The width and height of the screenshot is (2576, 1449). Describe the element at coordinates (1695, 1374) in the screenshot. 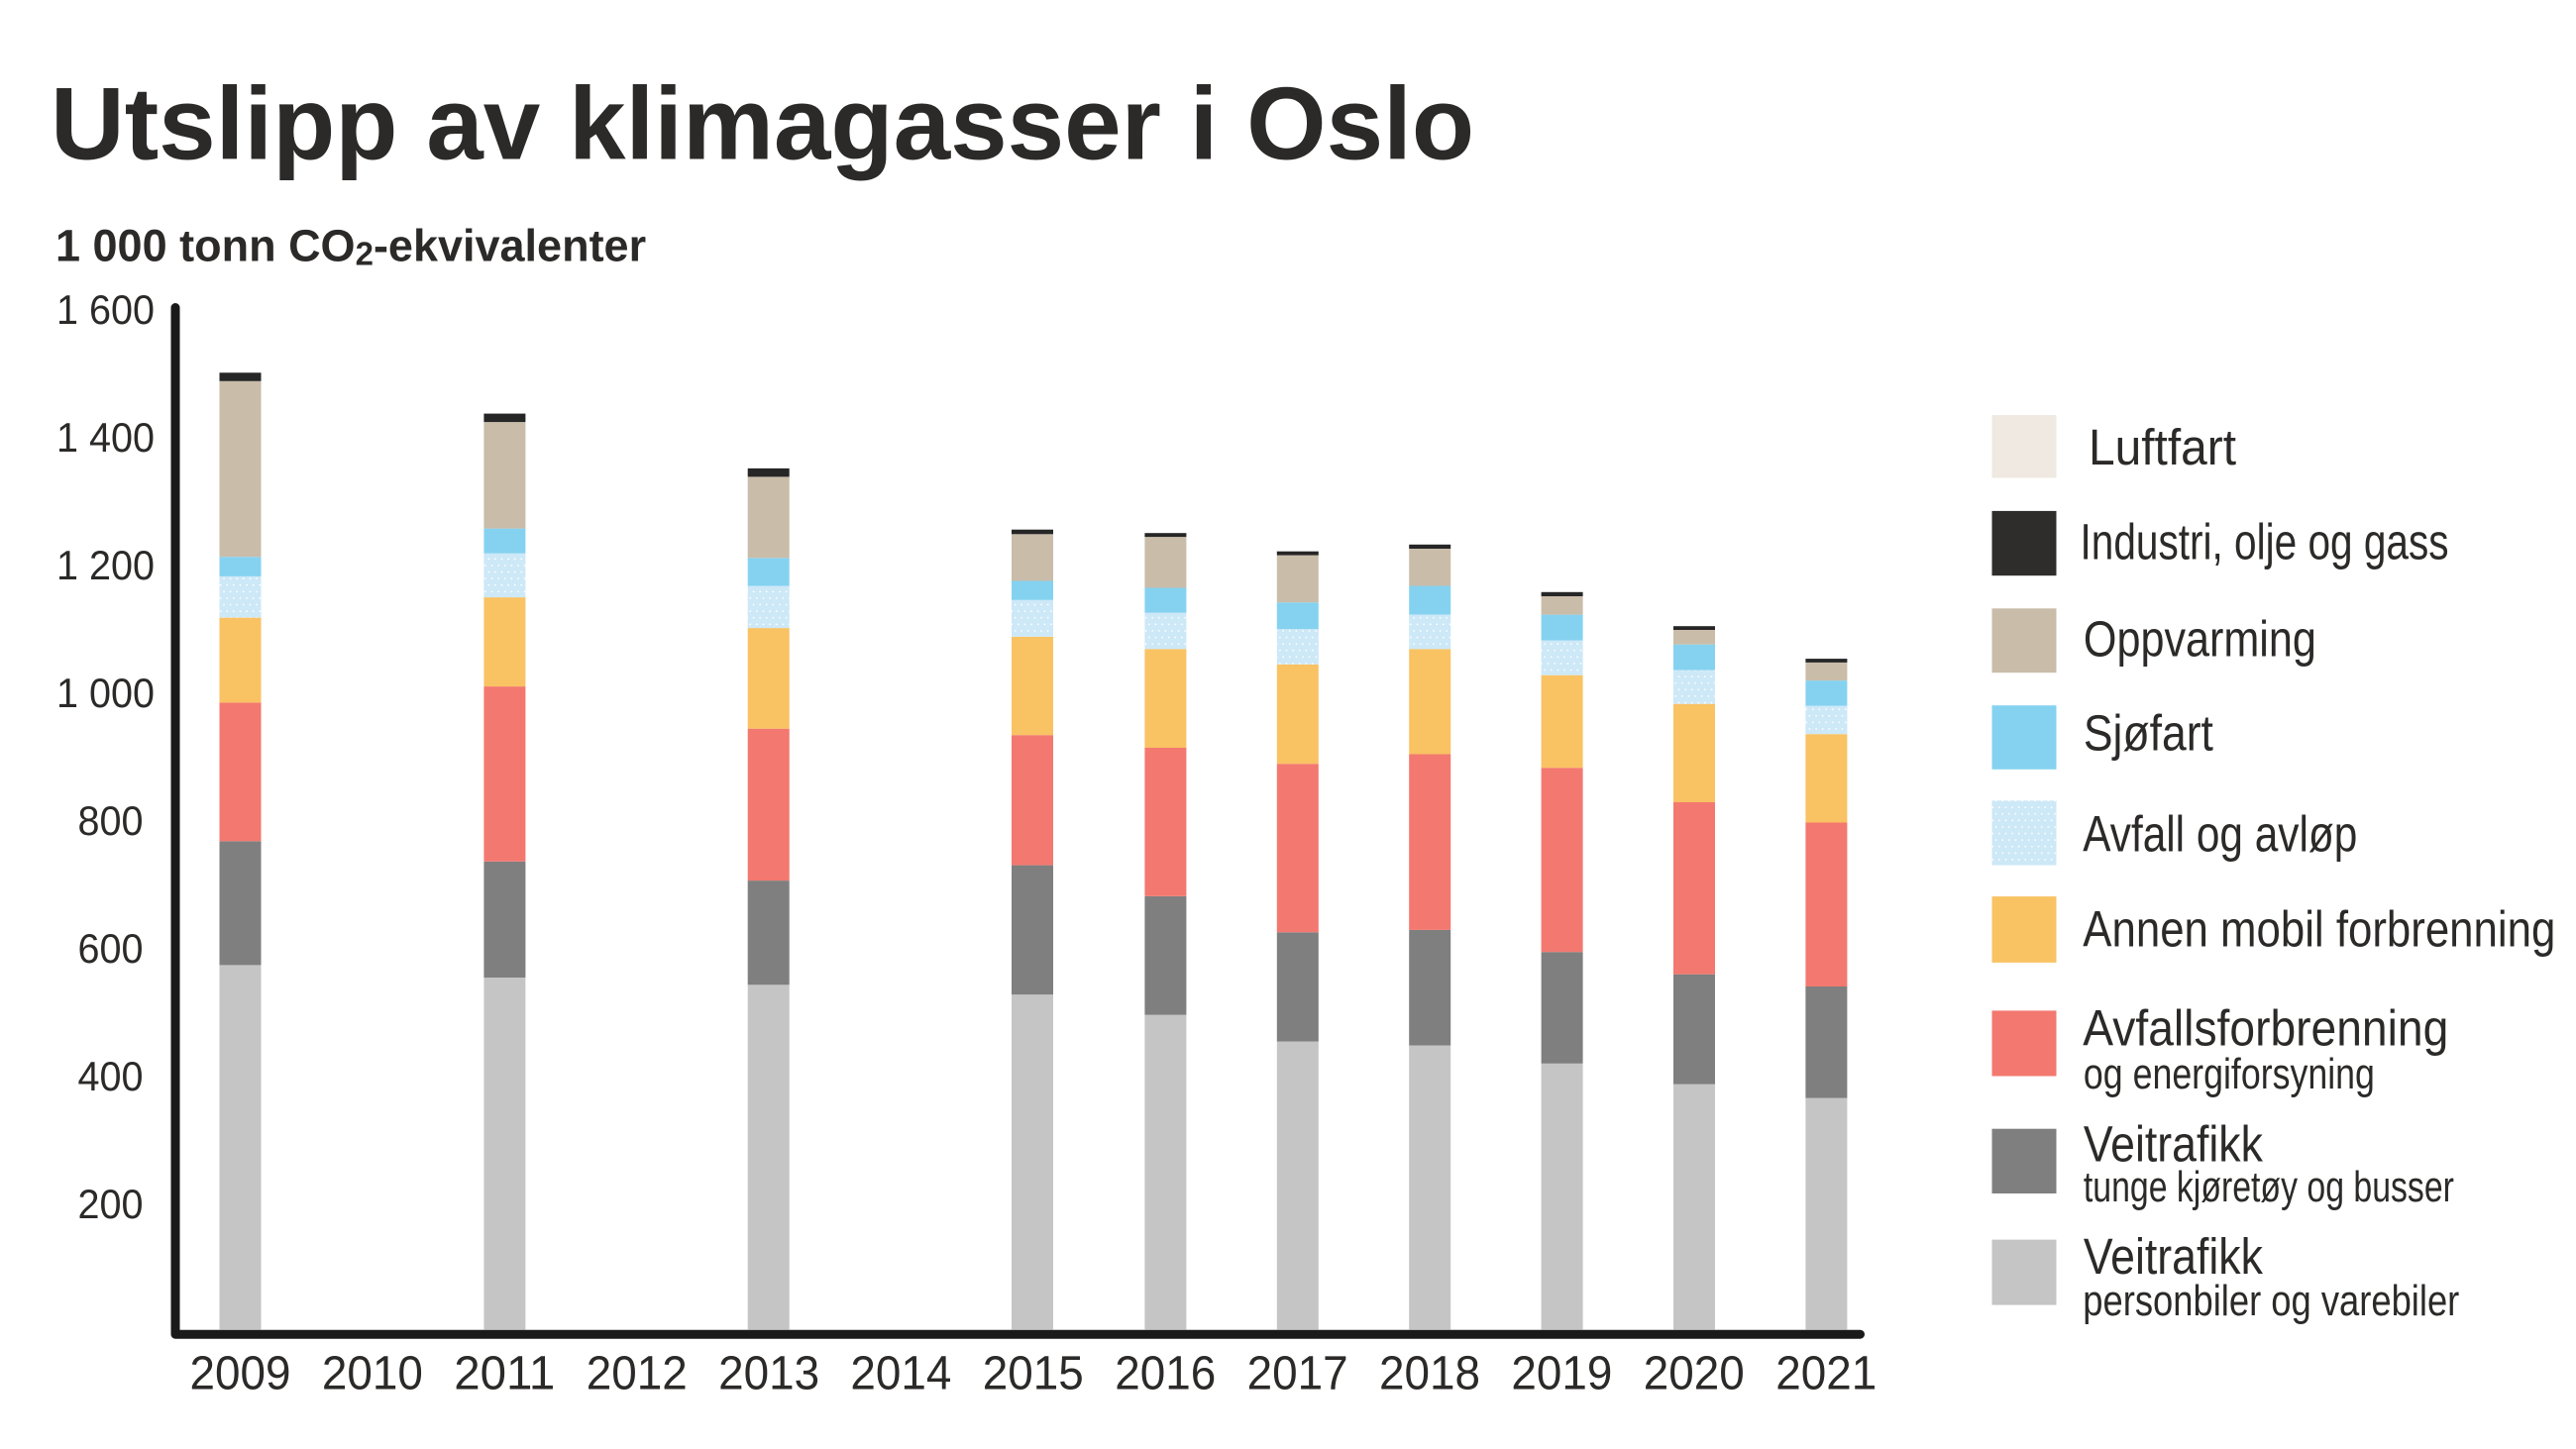

I see `svg-text: 2020` at that location.